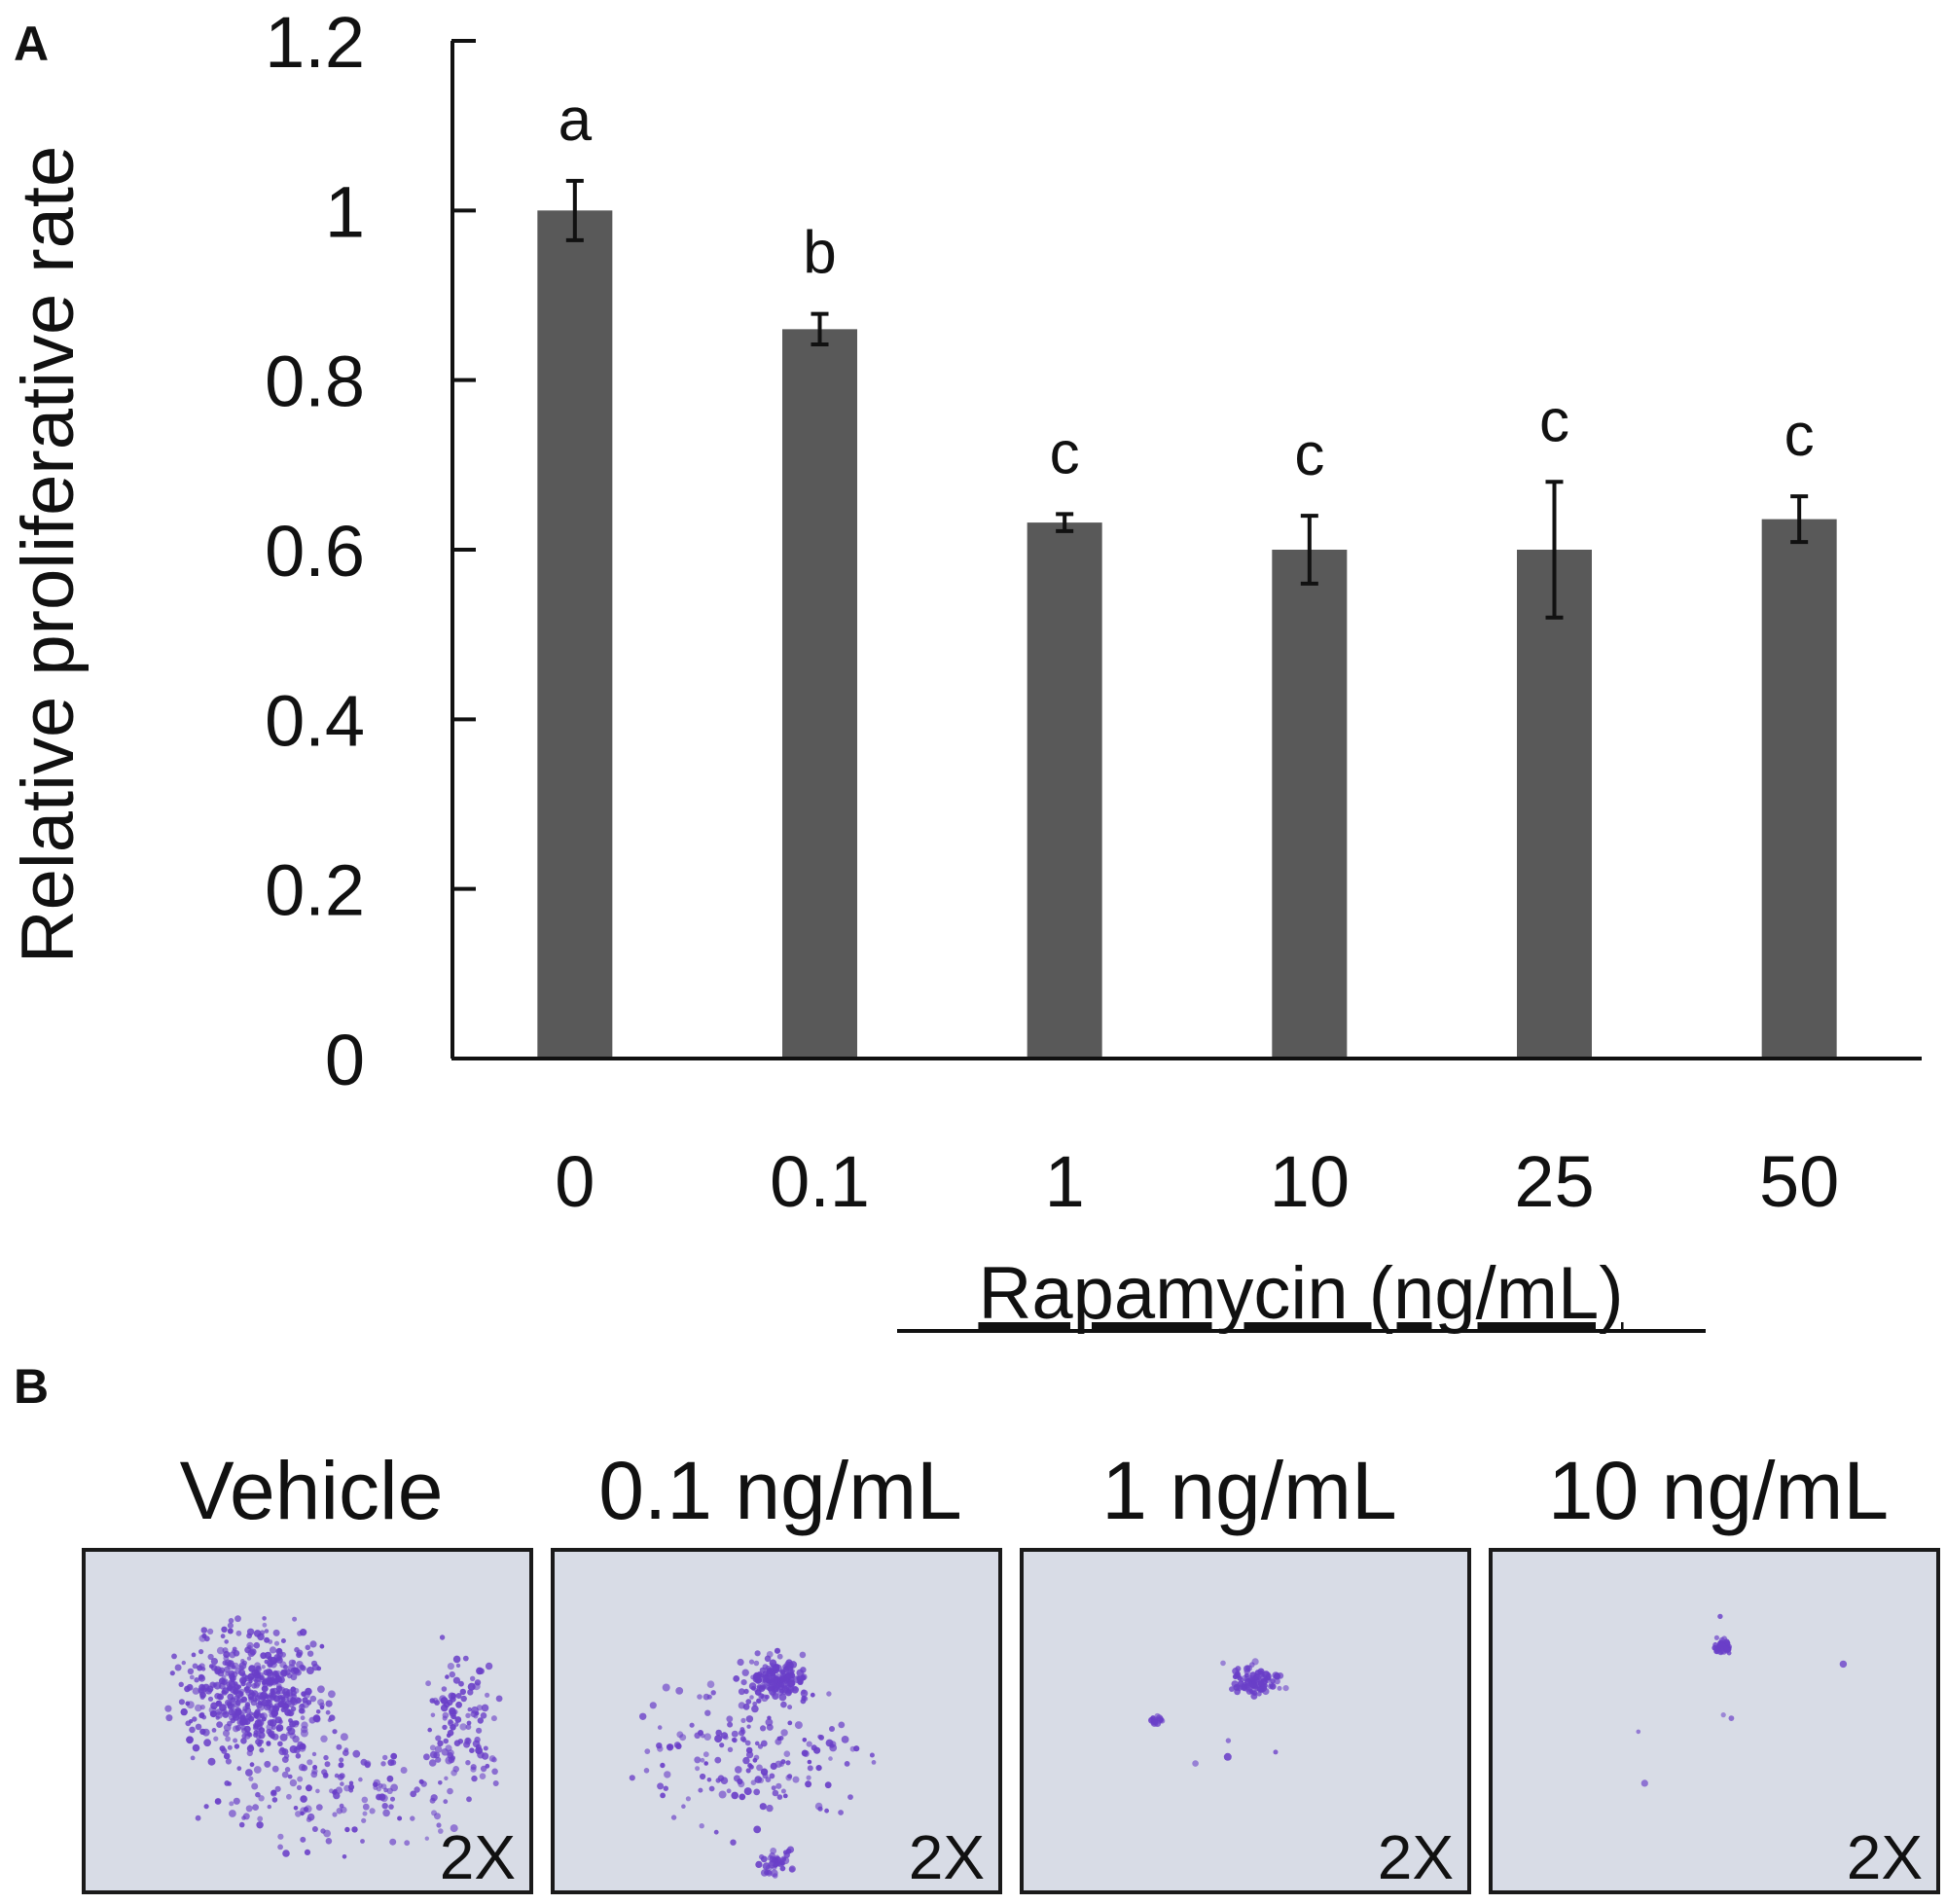 The image size is (1946, 1904). What do you see at coordinates (576, 120) in the screenshot?
I see `significance-letter: a` at bounding box center [576, 120].